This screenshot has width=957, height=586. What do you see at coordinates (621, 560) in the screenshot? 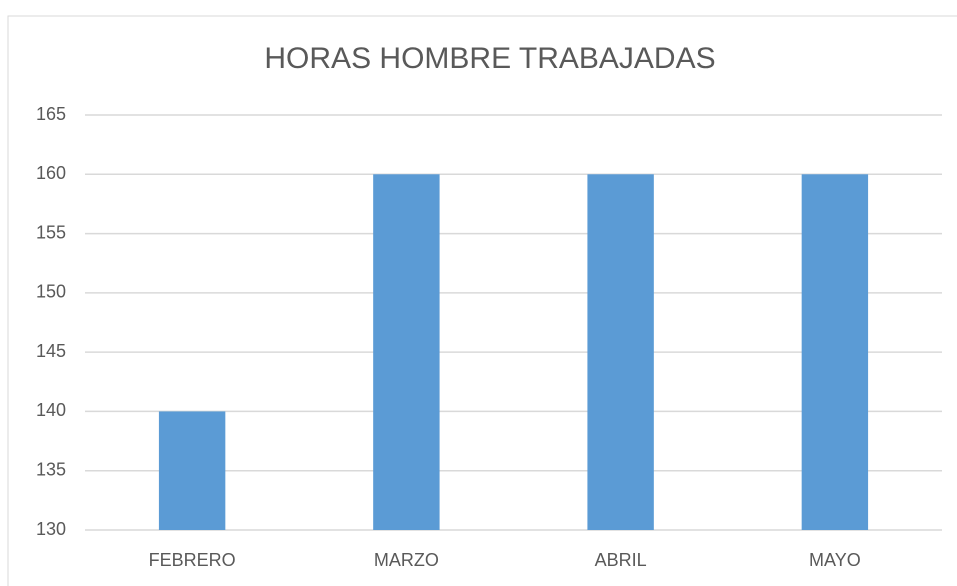
I see `x-tick-label: ABRIL` at bounding box center [621, 560].